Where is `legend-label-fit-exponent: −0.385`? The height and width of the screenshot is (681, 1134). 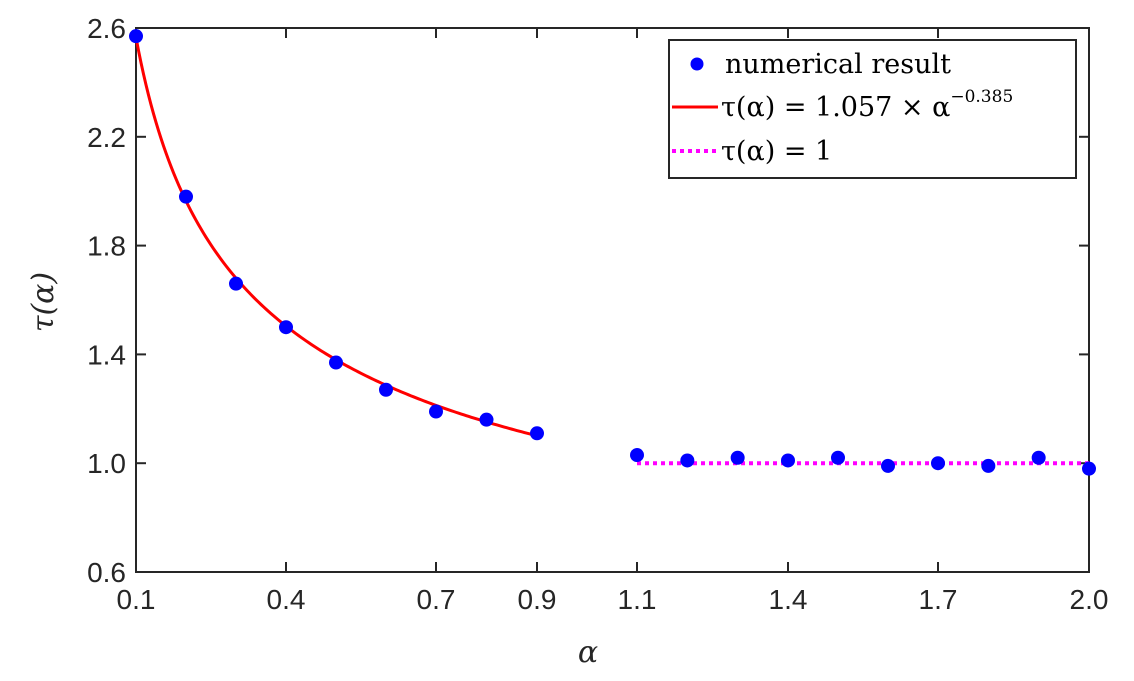 legend-label-fit-exponent: −0.385 is located at coordinates (981, 97).